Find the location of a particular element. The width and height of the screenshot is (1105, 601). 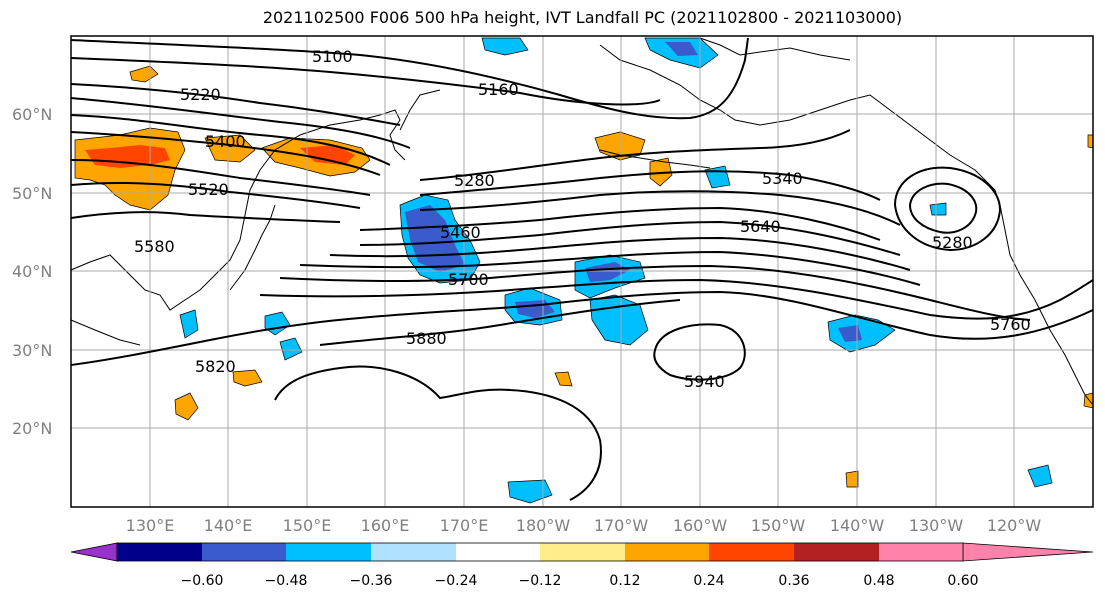

colorbar-extend-min is located at coordinates (94, 552).